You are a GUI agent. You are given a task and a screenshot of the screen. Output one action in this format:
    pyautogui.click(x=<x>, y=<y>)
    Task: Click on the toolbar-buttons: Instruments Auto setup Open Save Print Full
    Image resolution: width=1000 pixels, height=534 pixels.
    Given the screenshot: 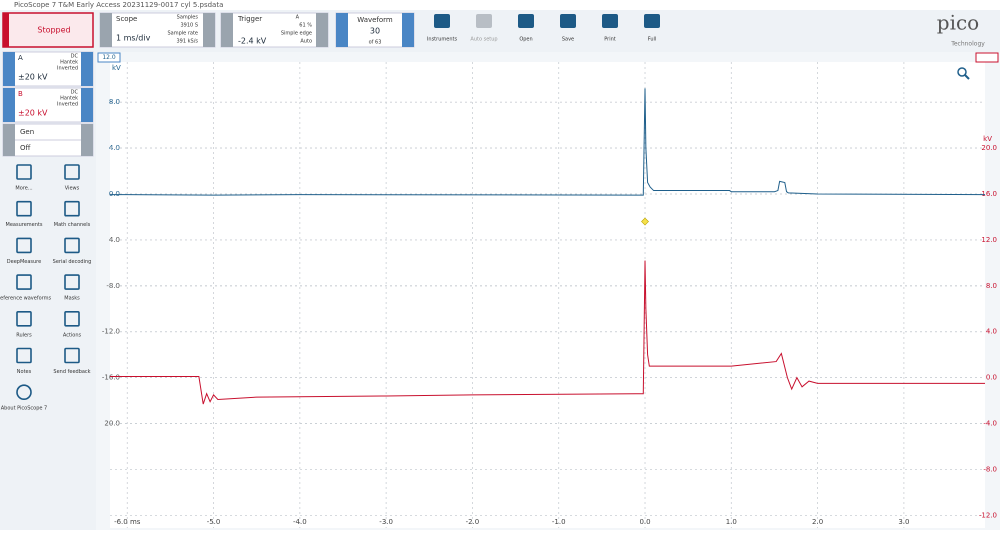 What is the action you would take?
    pyautogui.click(x=543, y=28)
    